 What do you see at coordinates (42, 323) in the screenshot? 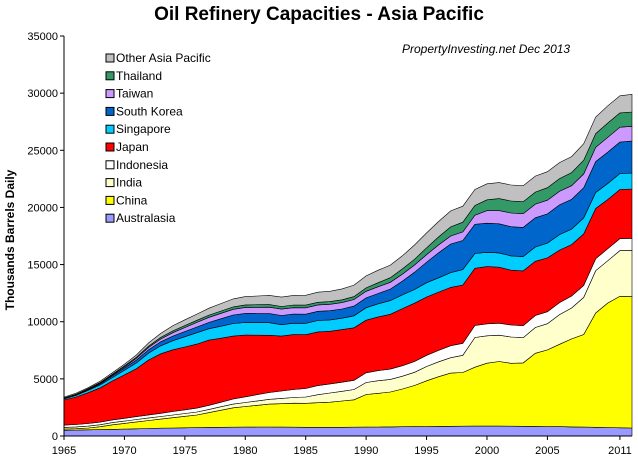
I see `y-tick-label: 10000` at bounding box center [42, 323].